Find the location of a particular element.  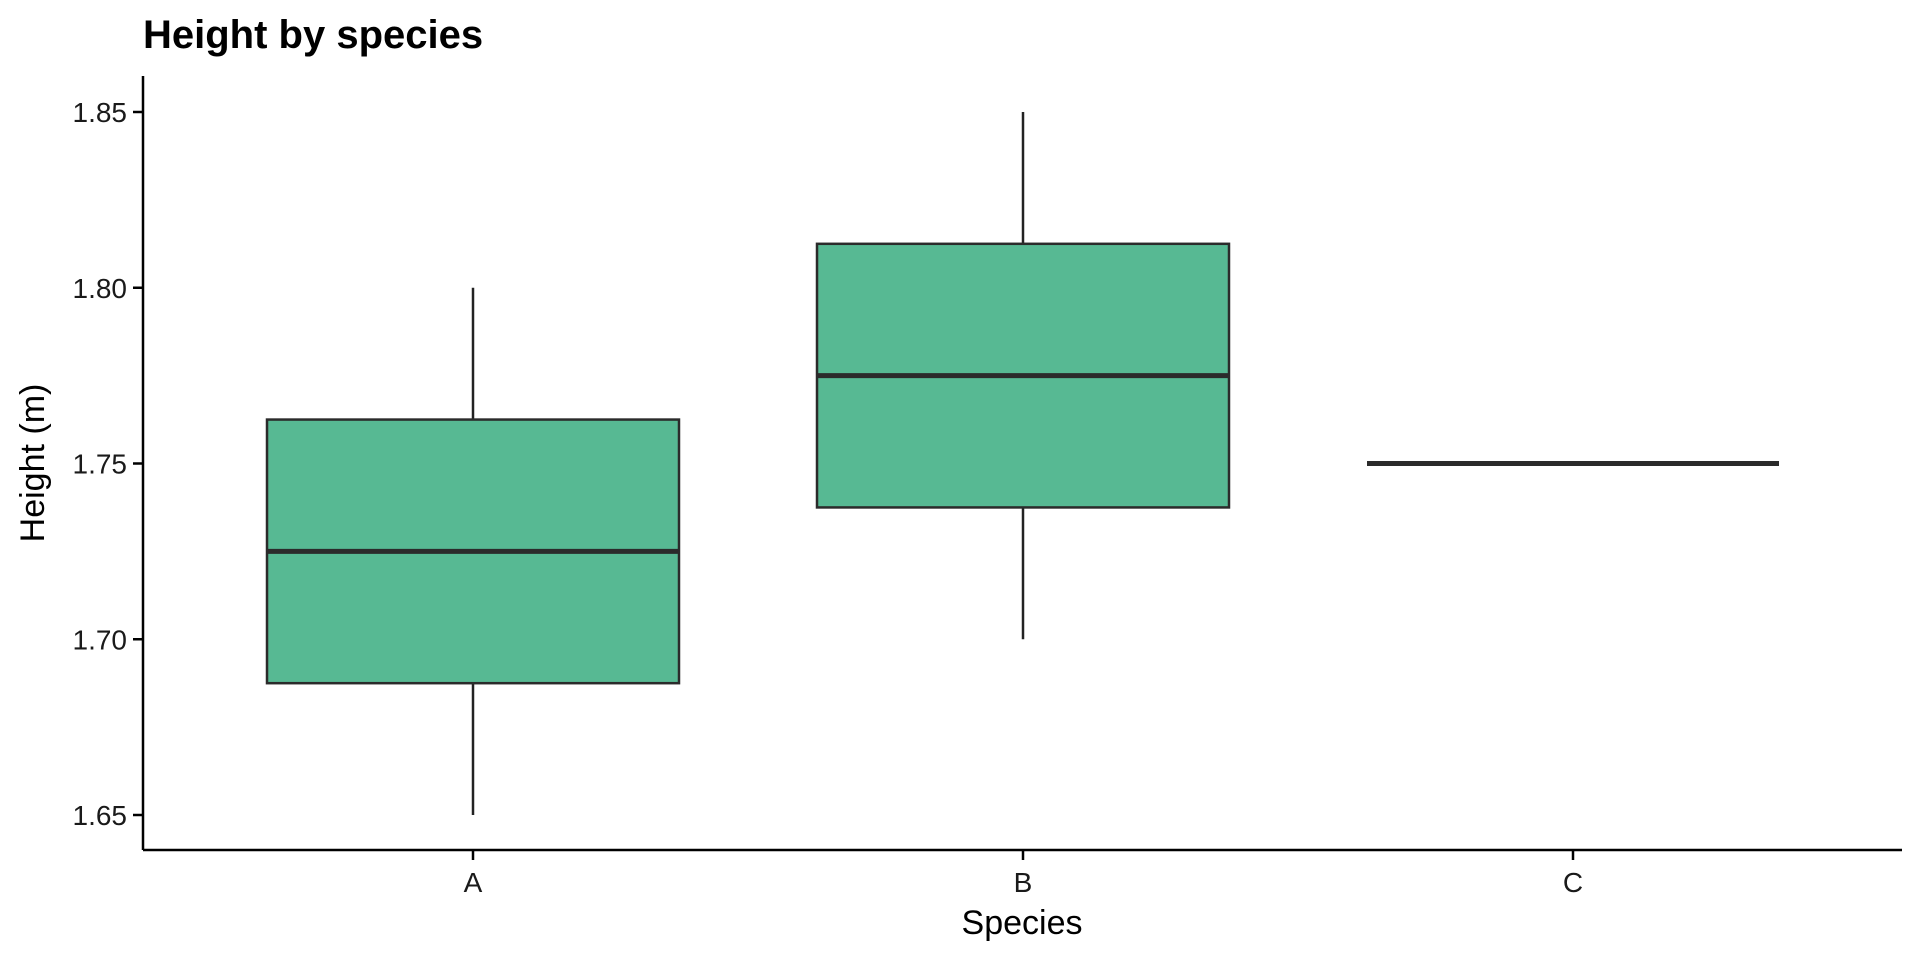

y-axis: 1.65 1.70 1.75 1.80 1.85 is located at coordinates (109, 463).